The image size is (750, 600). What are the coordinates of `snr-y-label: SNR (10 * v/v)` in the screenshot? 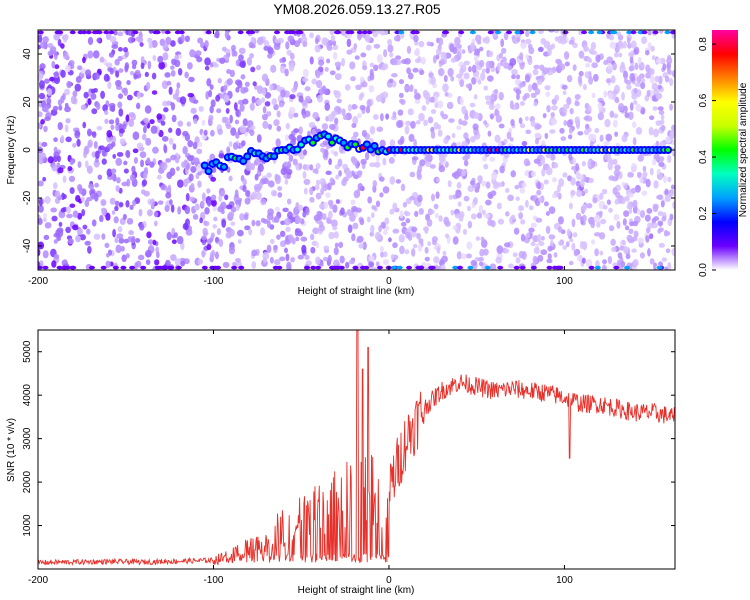 It's located at (11, 450).